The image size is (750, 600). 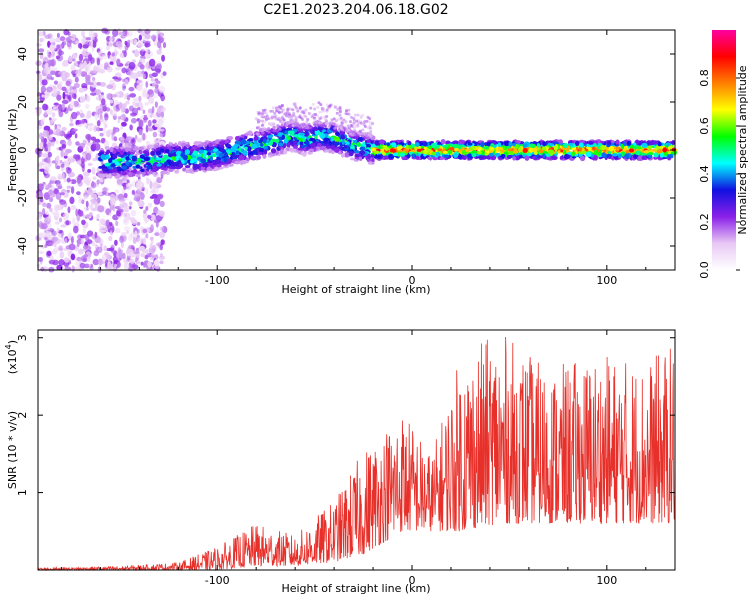 I want to click on snr-y-tick-label: 3, so click(x=22, y=337).